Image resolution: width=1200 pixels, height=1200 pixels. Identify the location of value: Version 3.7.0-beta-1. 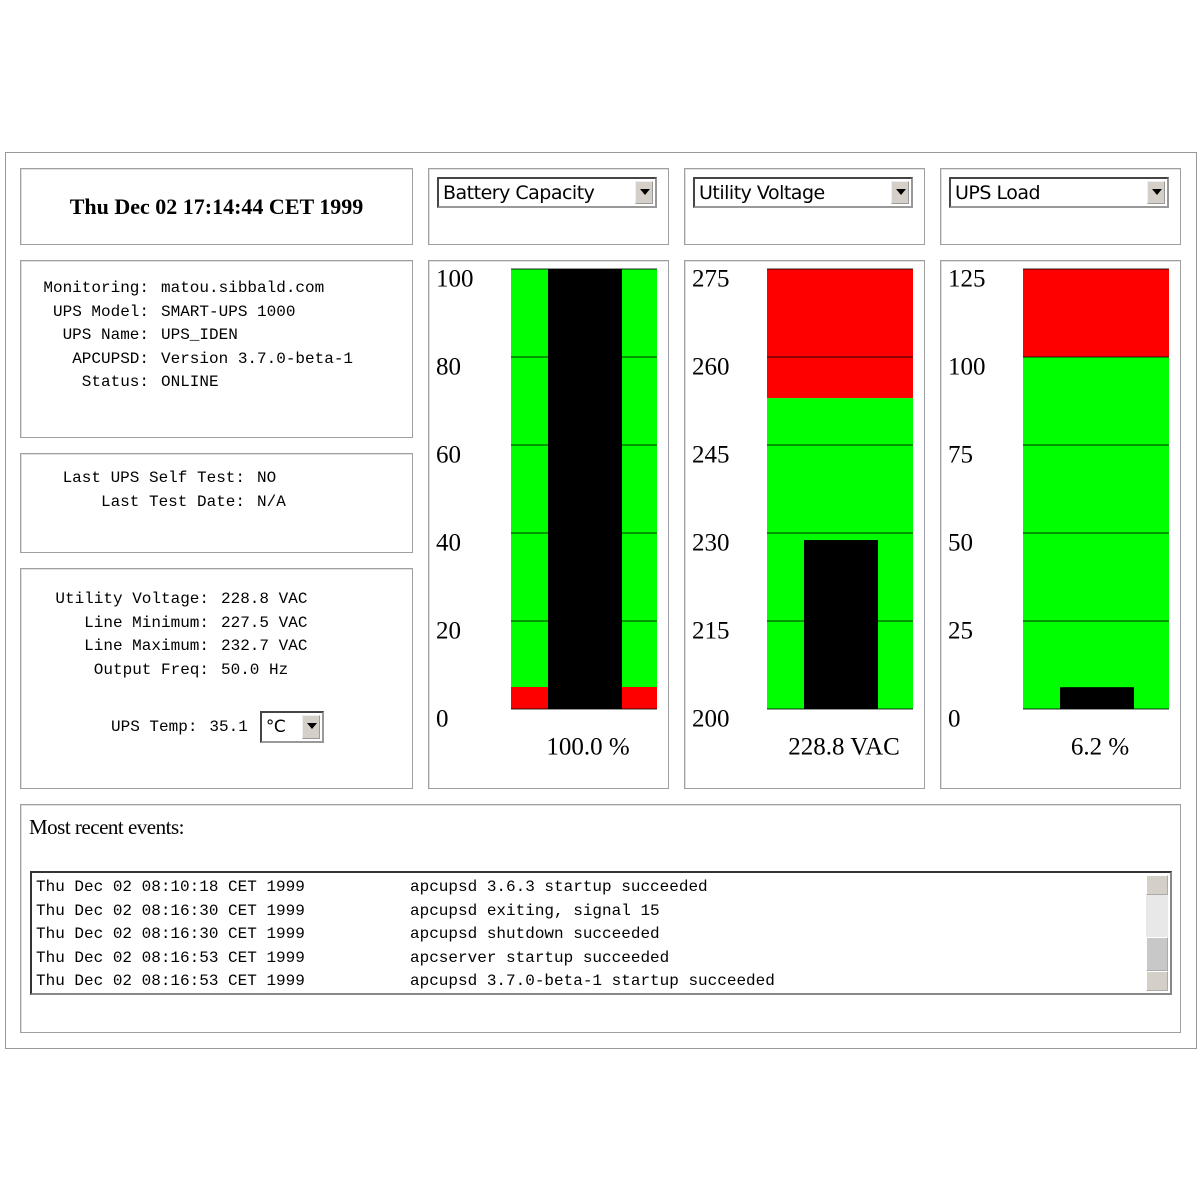
(257, 358).